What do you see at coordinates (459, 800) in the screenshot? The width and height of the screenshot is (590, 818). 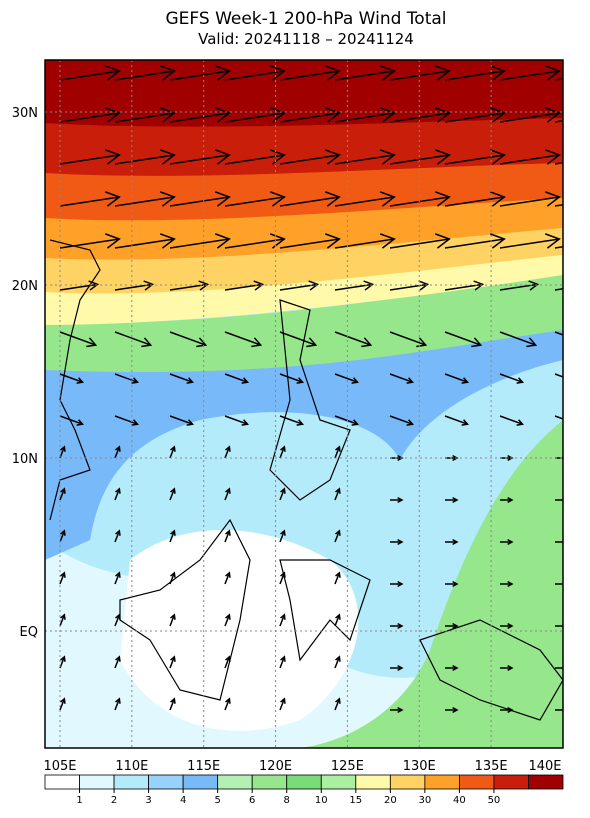 I see `colorbar-label: 40` at bounding box center [459, 800].